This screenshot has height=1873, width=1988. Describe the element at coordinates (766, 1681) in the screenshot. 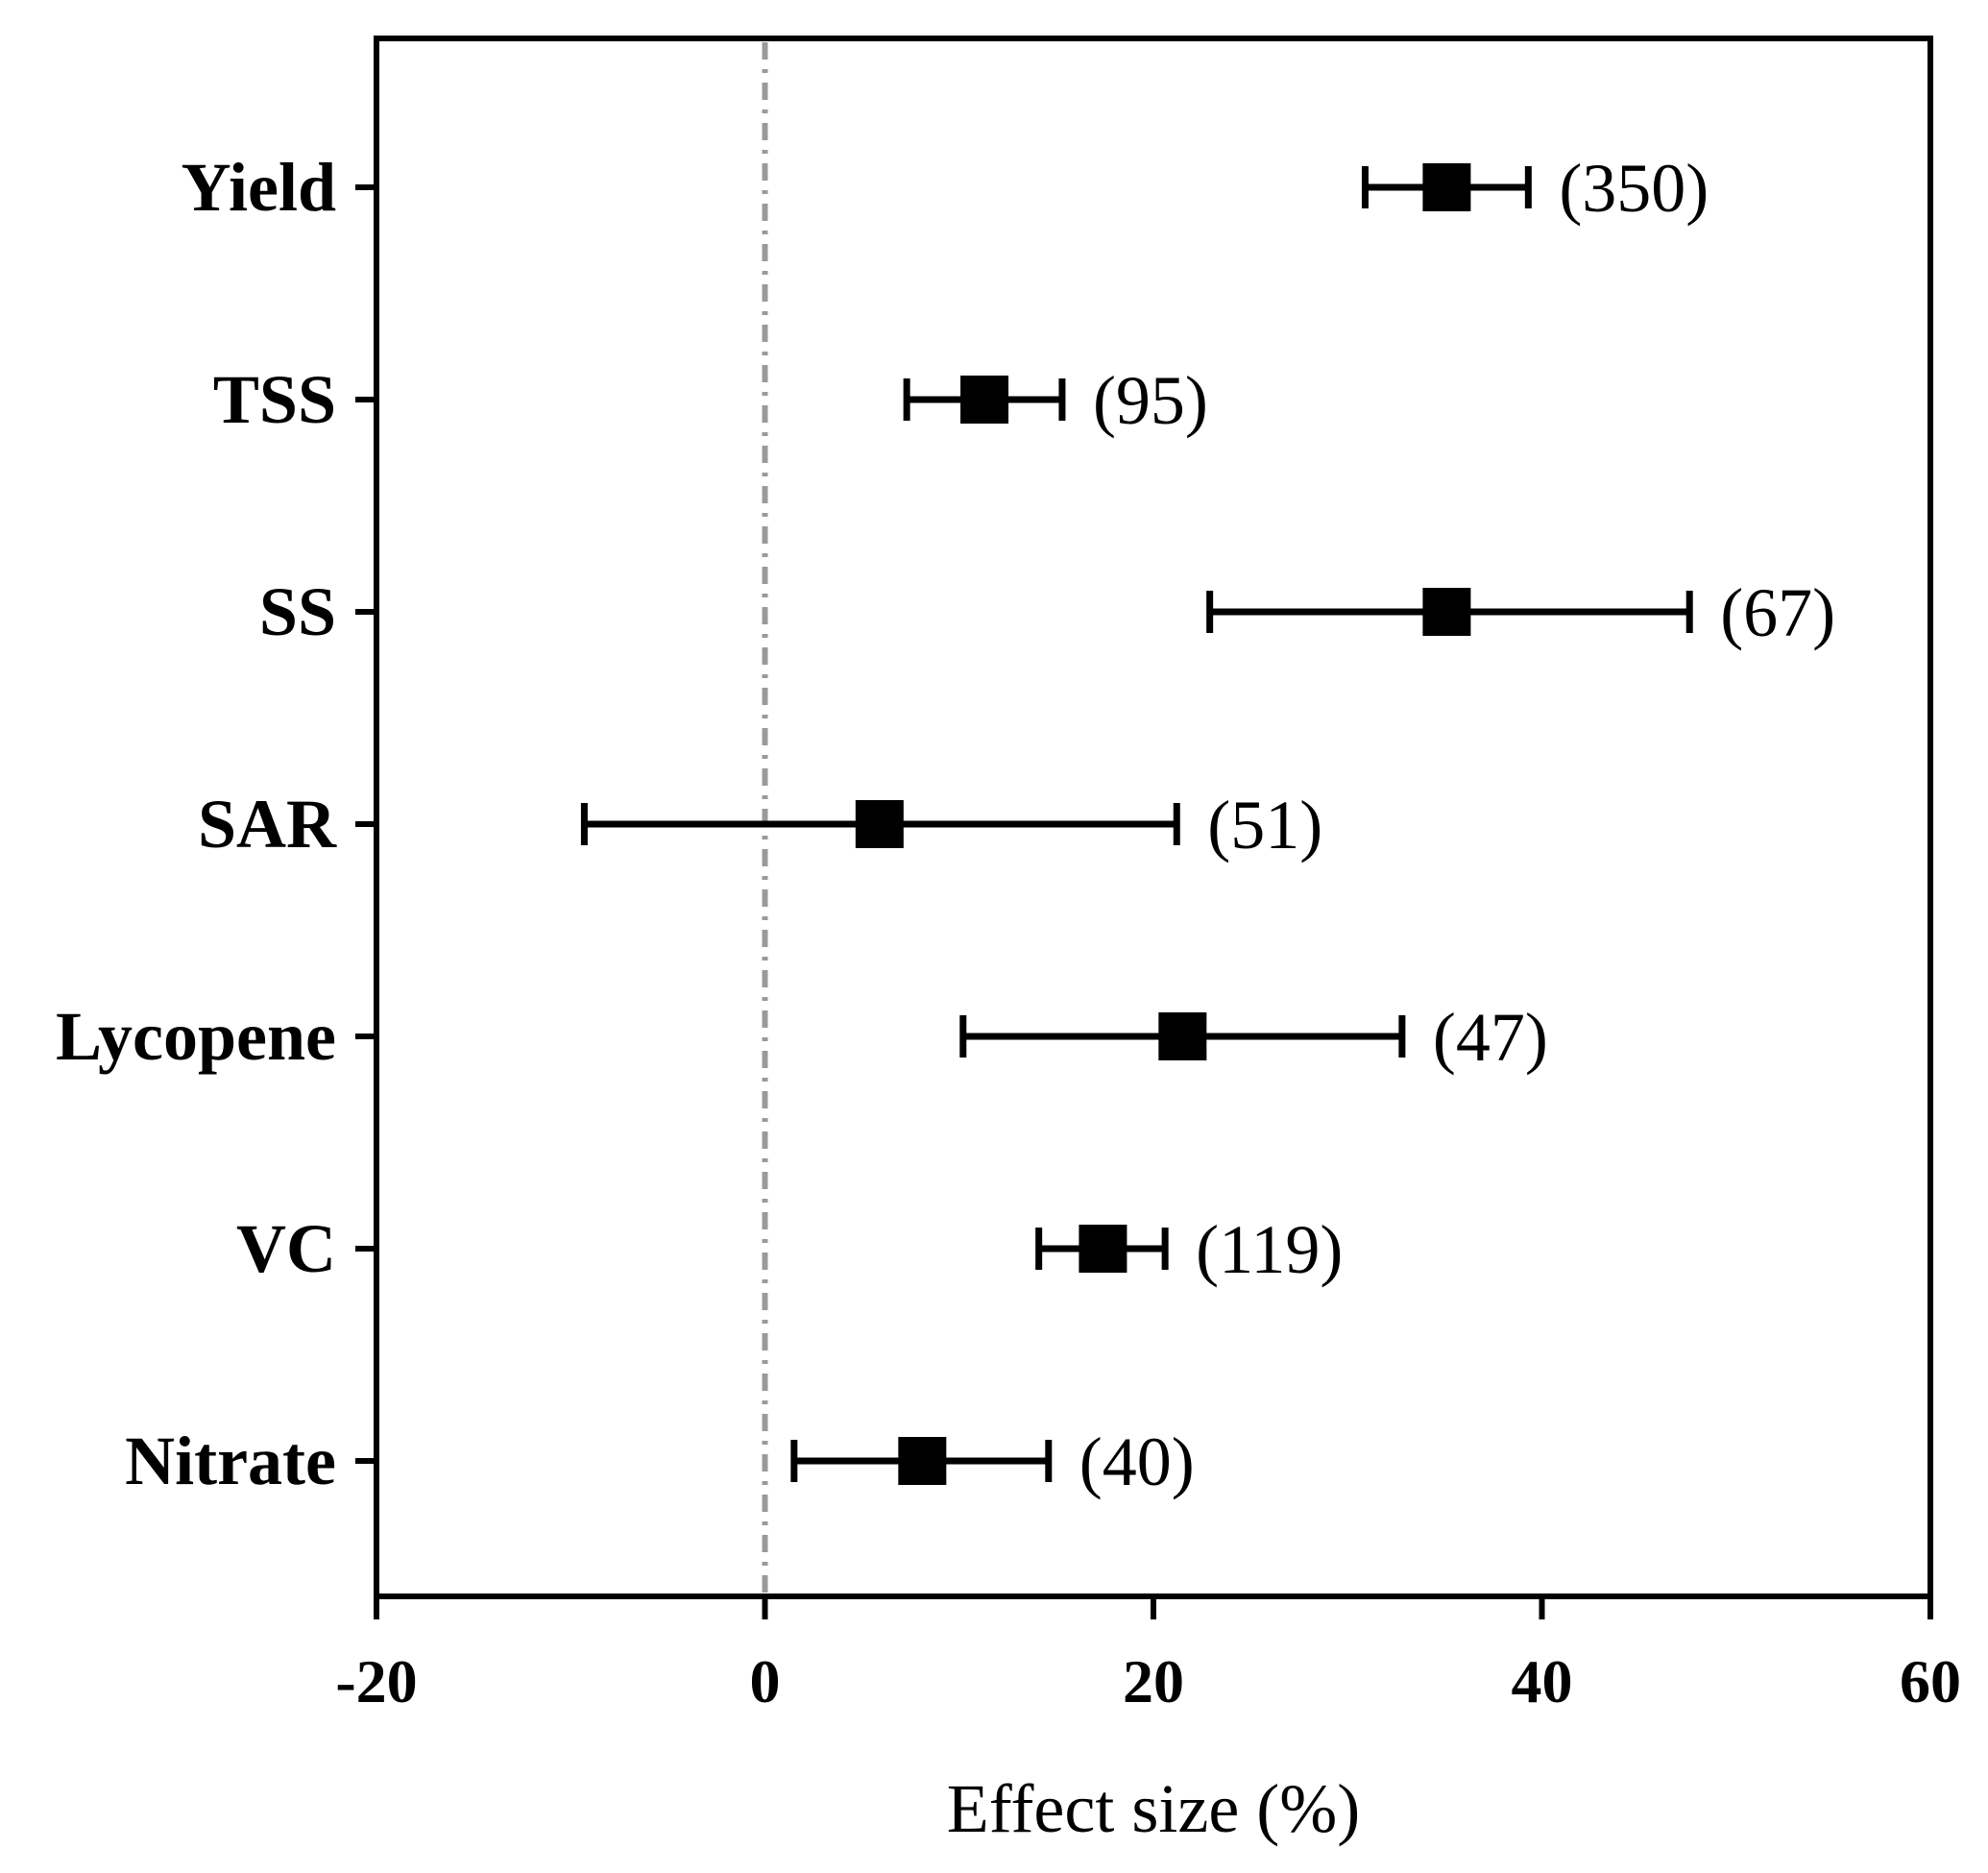

I see `x-tick-label: 0` at that location.